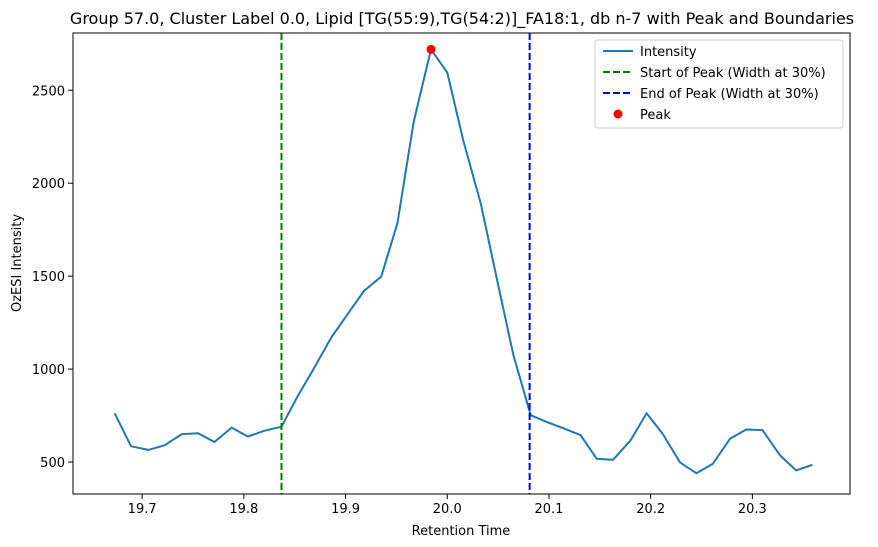 Image resolution: width=878 pixels, height=547 pixels. Describe the element at coordinates (48, 277) in the screenshot. I see `y-tick-label: 1500` at that location.